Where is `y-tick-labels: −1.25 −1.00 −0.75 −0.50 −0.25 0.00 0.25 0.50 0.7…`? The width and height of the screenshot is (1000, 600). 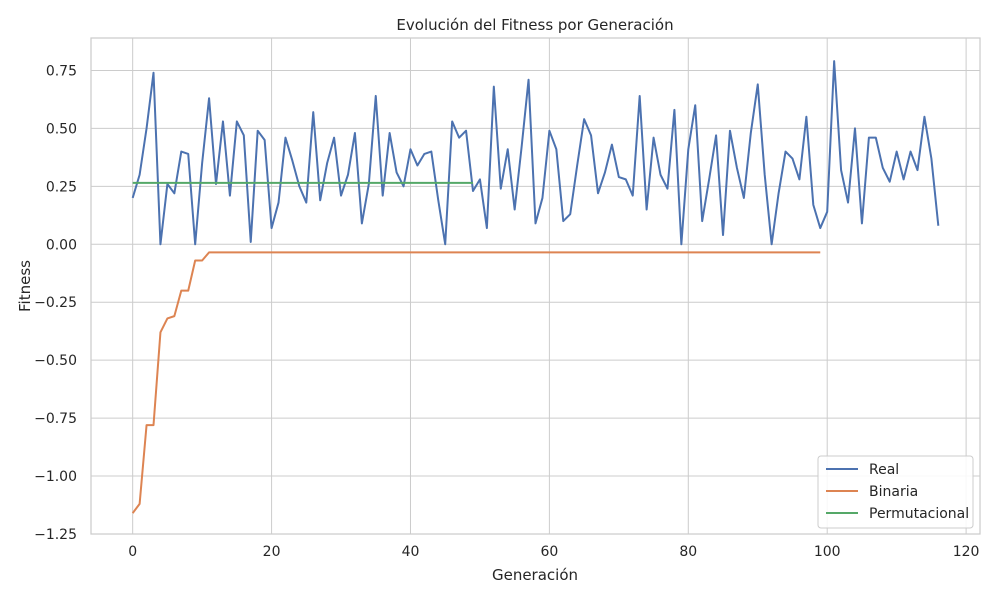
y-tick-labels: −1.25 −1.00 −0.75 −0.50 −0.25 0.00 0.25 0.50 0.7… is located at coordinates (55, 303).